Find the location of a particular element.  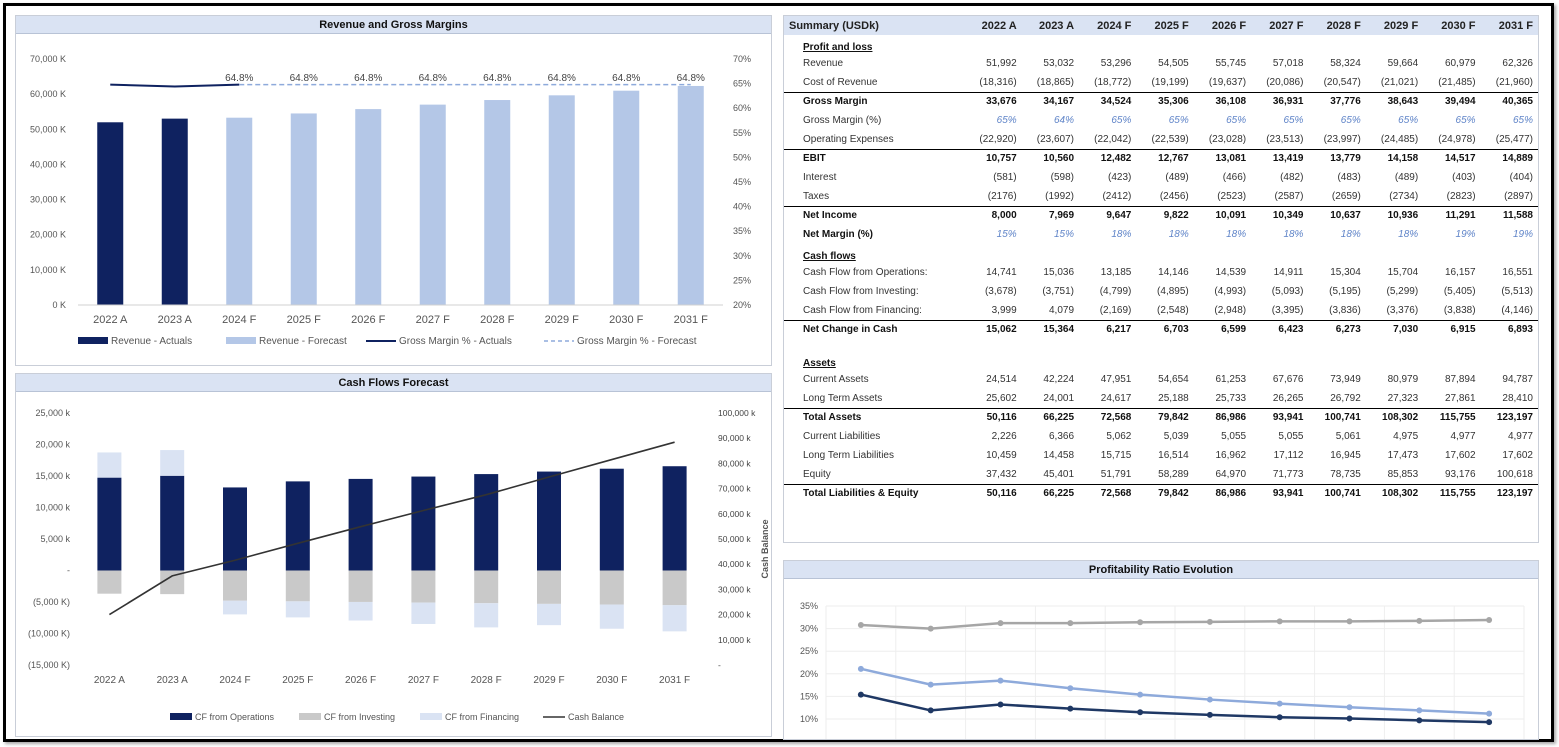

table-cell: 10,560 is located at coordinates (1050, 158).